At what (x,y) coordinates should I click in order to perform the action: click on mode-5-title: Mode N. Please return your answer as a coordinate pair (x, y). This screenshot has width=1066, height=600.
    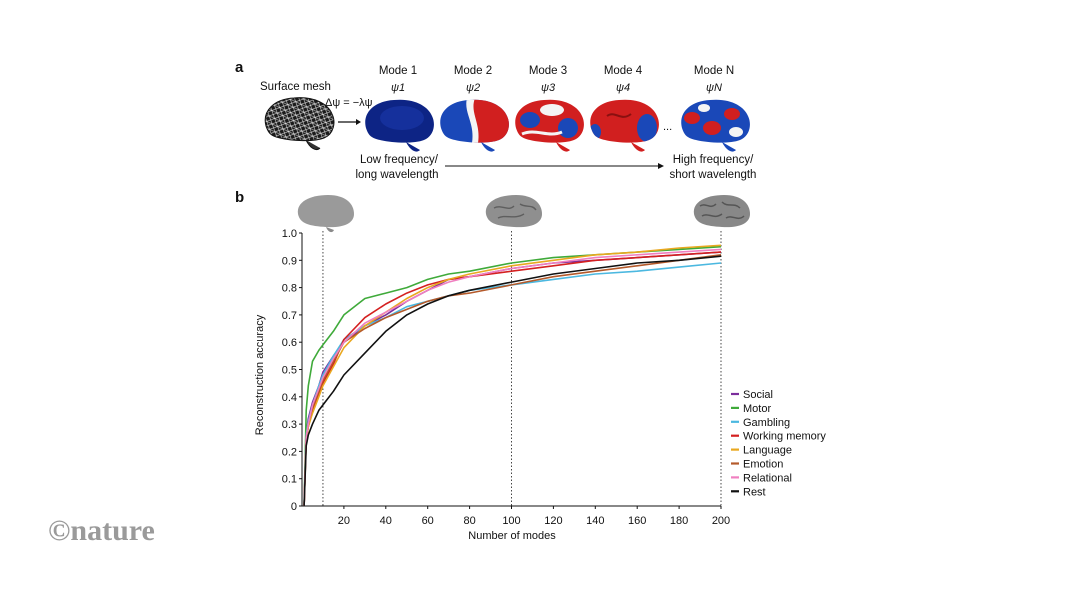
    Looking at the image, I should click on (714, 71).